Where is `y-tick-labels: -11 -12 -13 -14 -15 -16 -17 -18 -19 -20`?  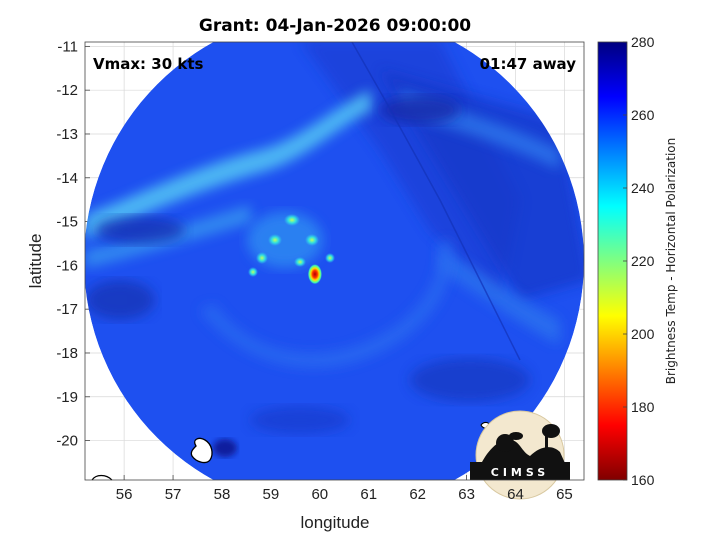 y-tick-labels: -11 -12 -13 -14 -15 -16 -17 -18 -19 -20 is located at coordinates (67, 243).